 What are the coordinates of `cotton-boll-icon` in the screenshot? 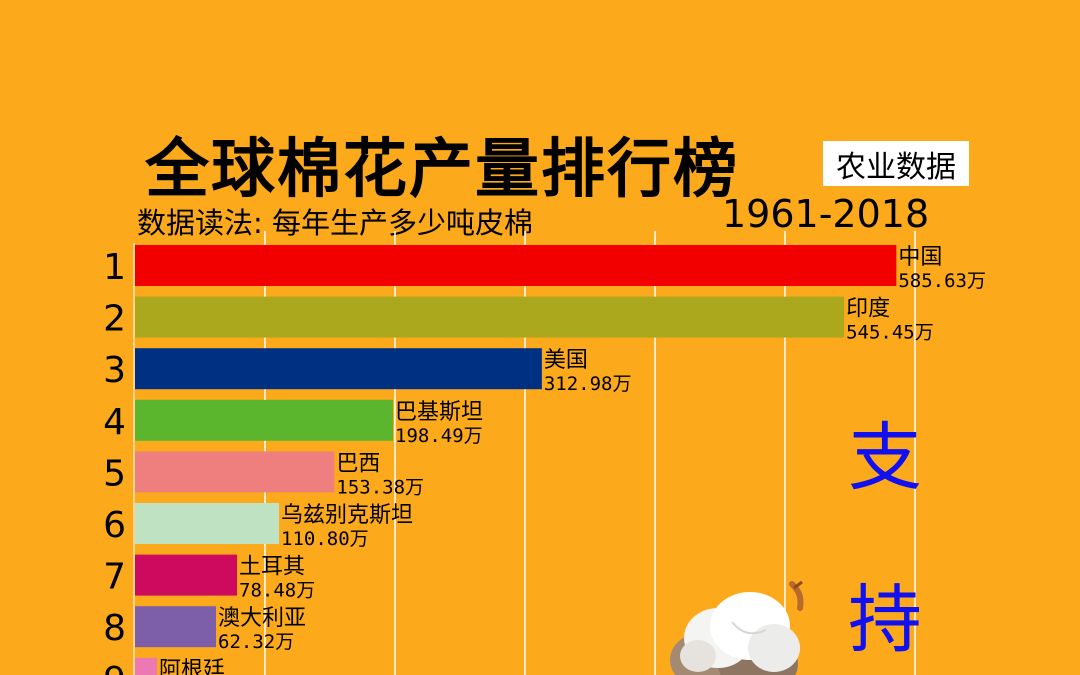 It's located at (737, 627).